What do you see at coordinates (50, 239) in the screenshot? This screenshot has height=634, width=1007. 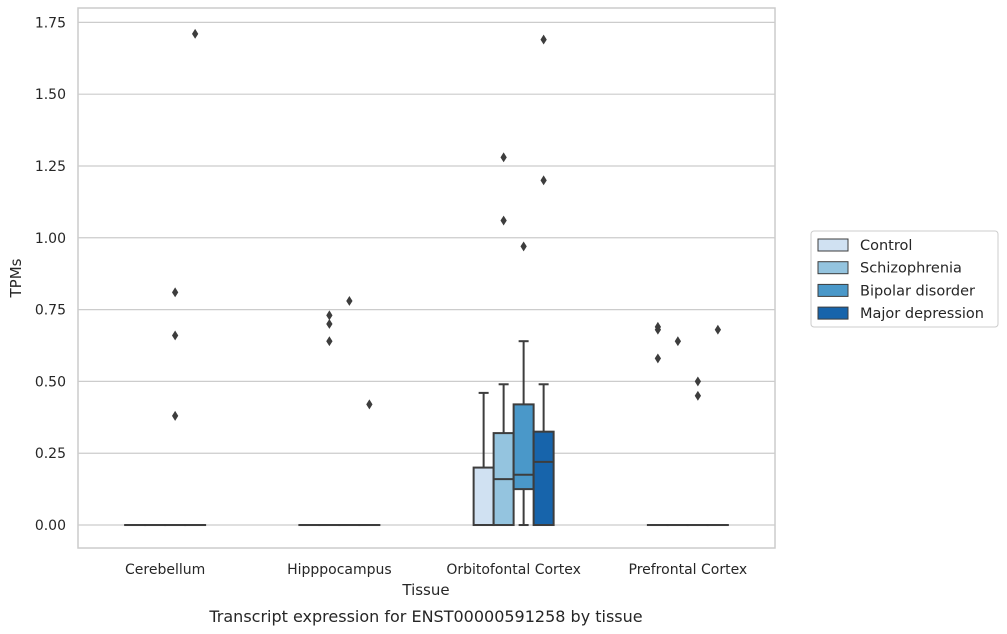 I see `y-tick-label: 1.00` at bounding box center [50, 239].